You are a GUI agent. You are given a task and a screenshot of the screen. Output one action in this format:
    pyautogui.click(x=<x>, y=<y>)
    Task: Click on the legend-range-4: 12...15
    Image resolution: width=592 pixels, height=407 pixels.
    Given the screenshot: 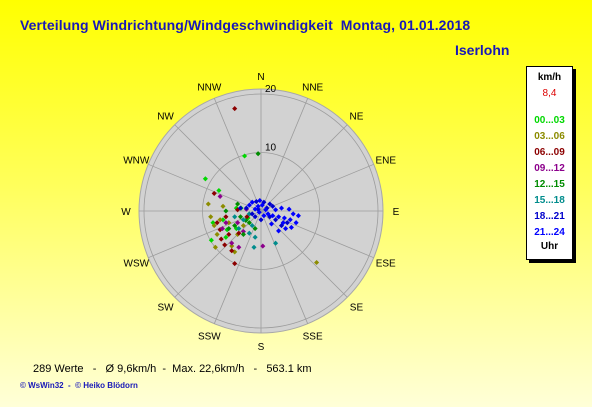 What is the action you would take?
    pyautogui.click(x=549, y=184)
    